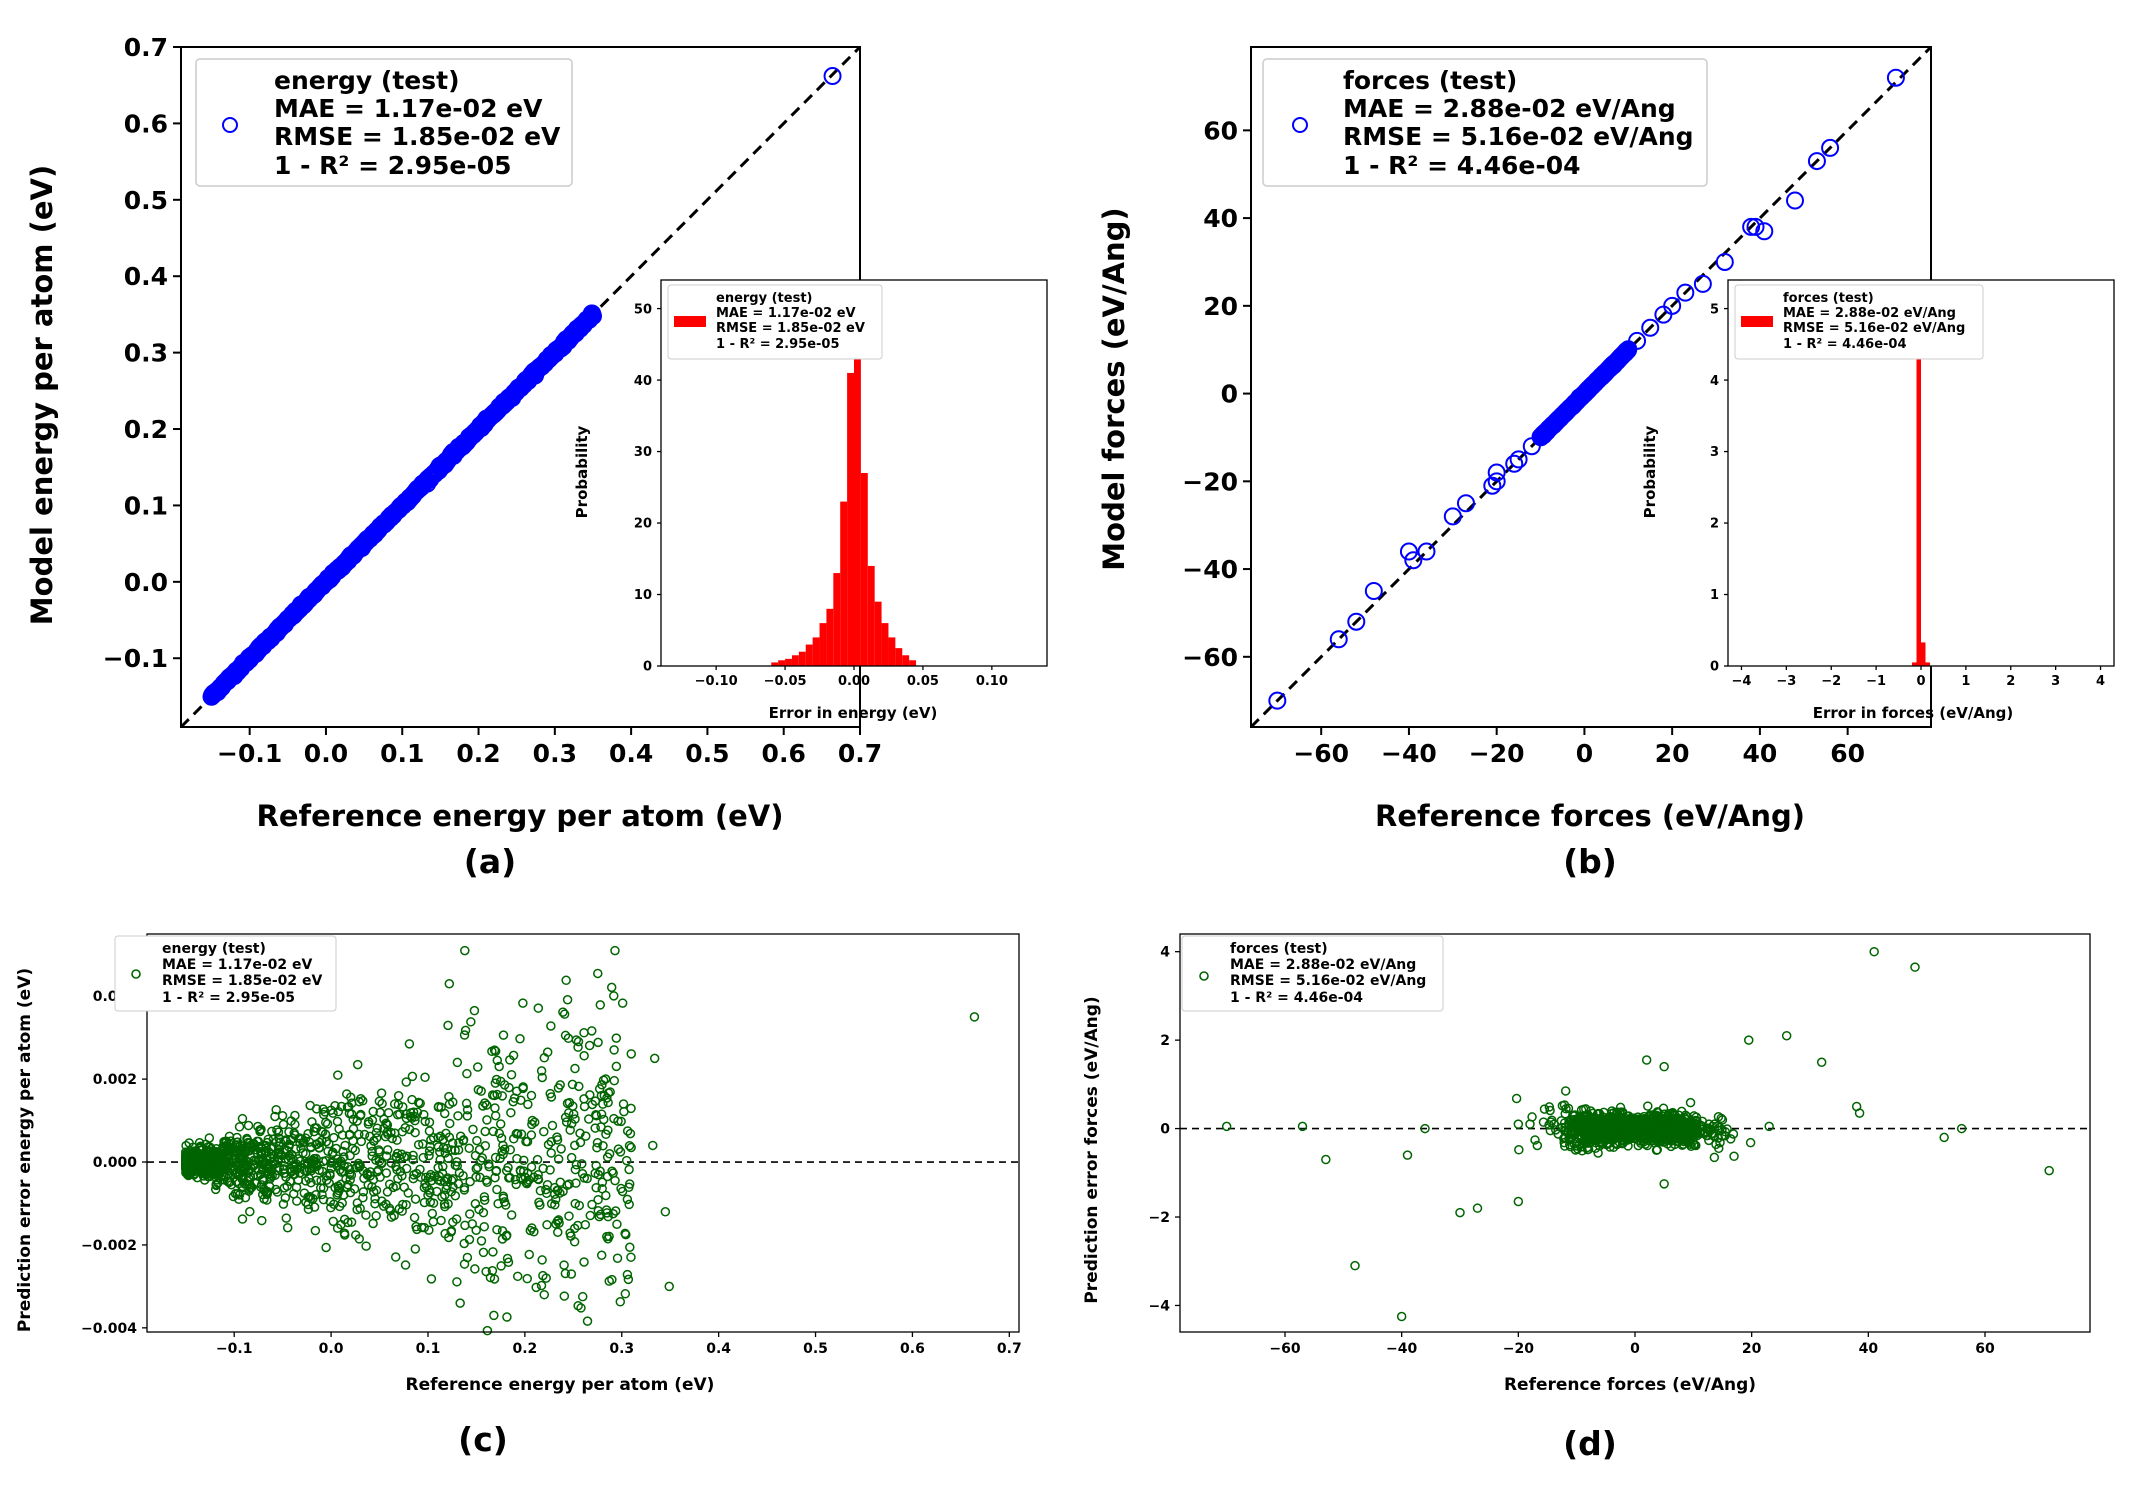  What do you see at coordinates (146, 353) in the screenshot?
I see `panel-a-ytick-label: 0.3` at bounding box center [146, 353].